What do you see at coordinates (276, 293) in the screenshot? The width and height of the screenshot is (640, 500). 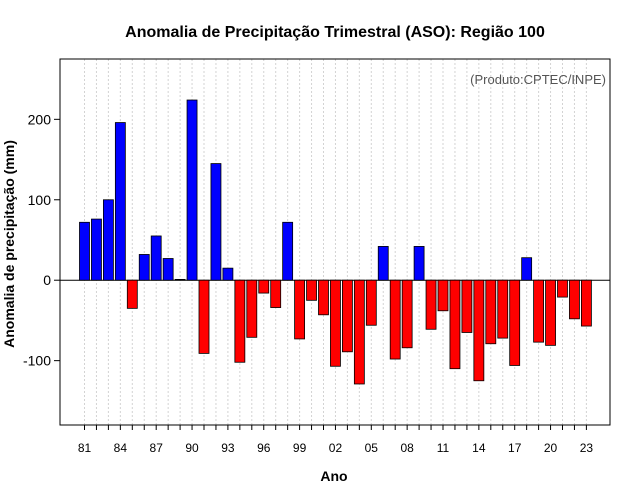 I see `bar-1997` at bounding box center [276, 293].